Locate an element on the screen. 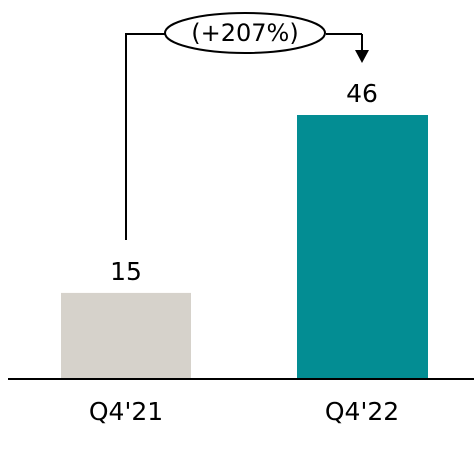  value-label-q4-22: 46 is located at coordinates (362, 93).